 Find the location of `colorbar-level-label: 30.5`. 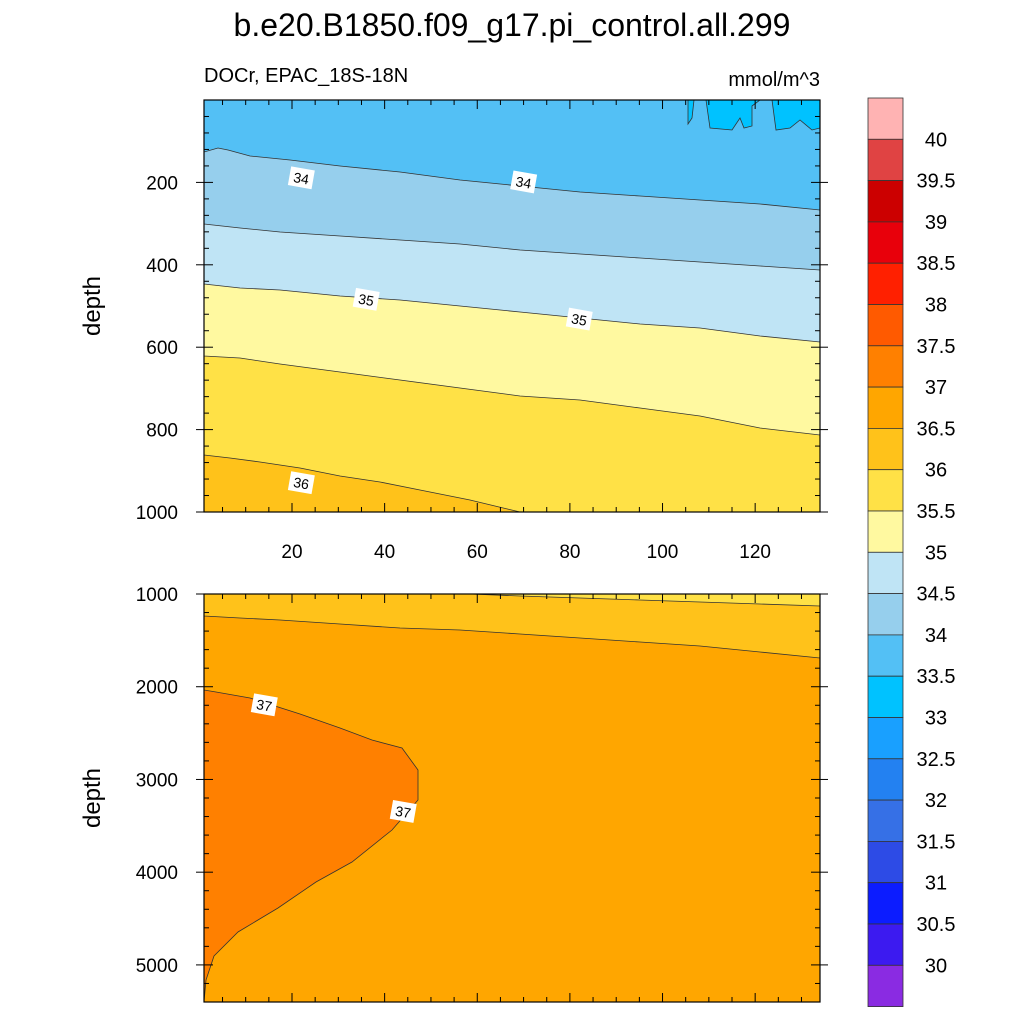

colorbar-level-label: 30.5 is located at coordinates (936, 925).